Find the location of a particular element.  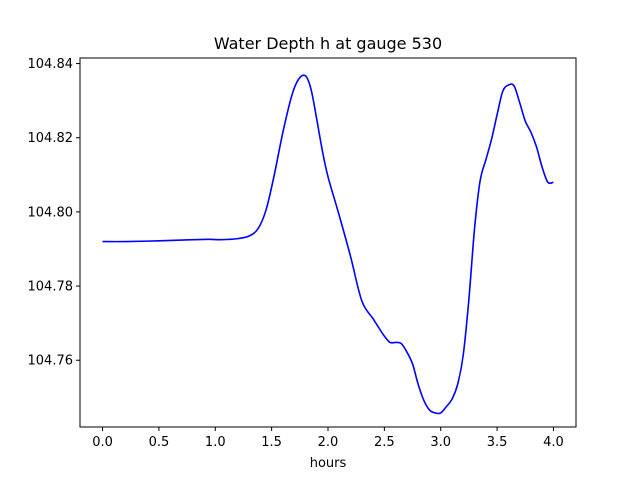

x-axis: 0.0 0.5 1.0 1.5 2.0 2.5 3.0 3.5 4.0 is located at coordinates (328, 438).